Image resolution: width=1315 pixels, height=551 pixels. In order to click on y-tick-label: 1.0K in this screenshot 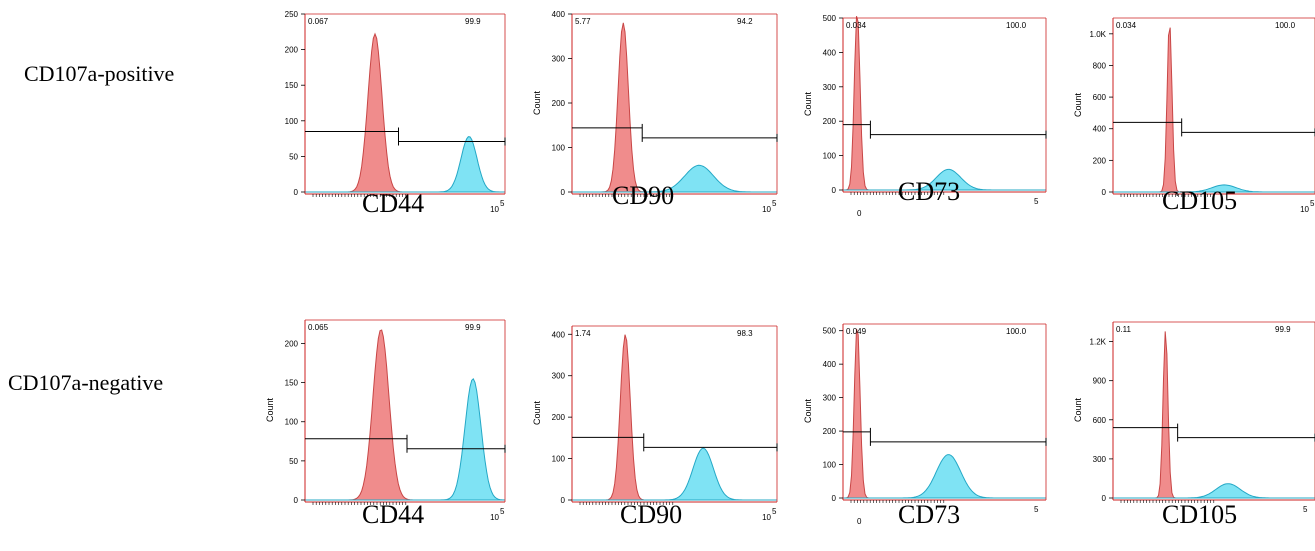, I will do `click(1098, 34)`.